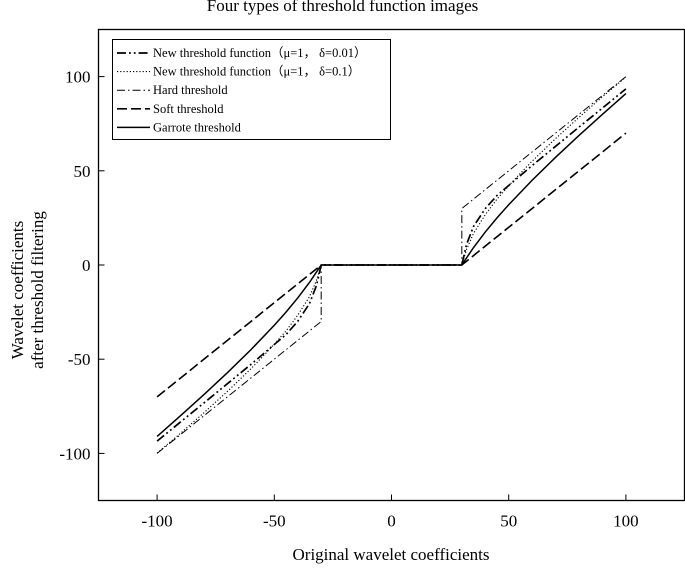 The width and height of the screenshot is (685, 574). Describe the element at coordinates (82, 171) in the screenshot. I see `y-tick-label: 50` at that location.